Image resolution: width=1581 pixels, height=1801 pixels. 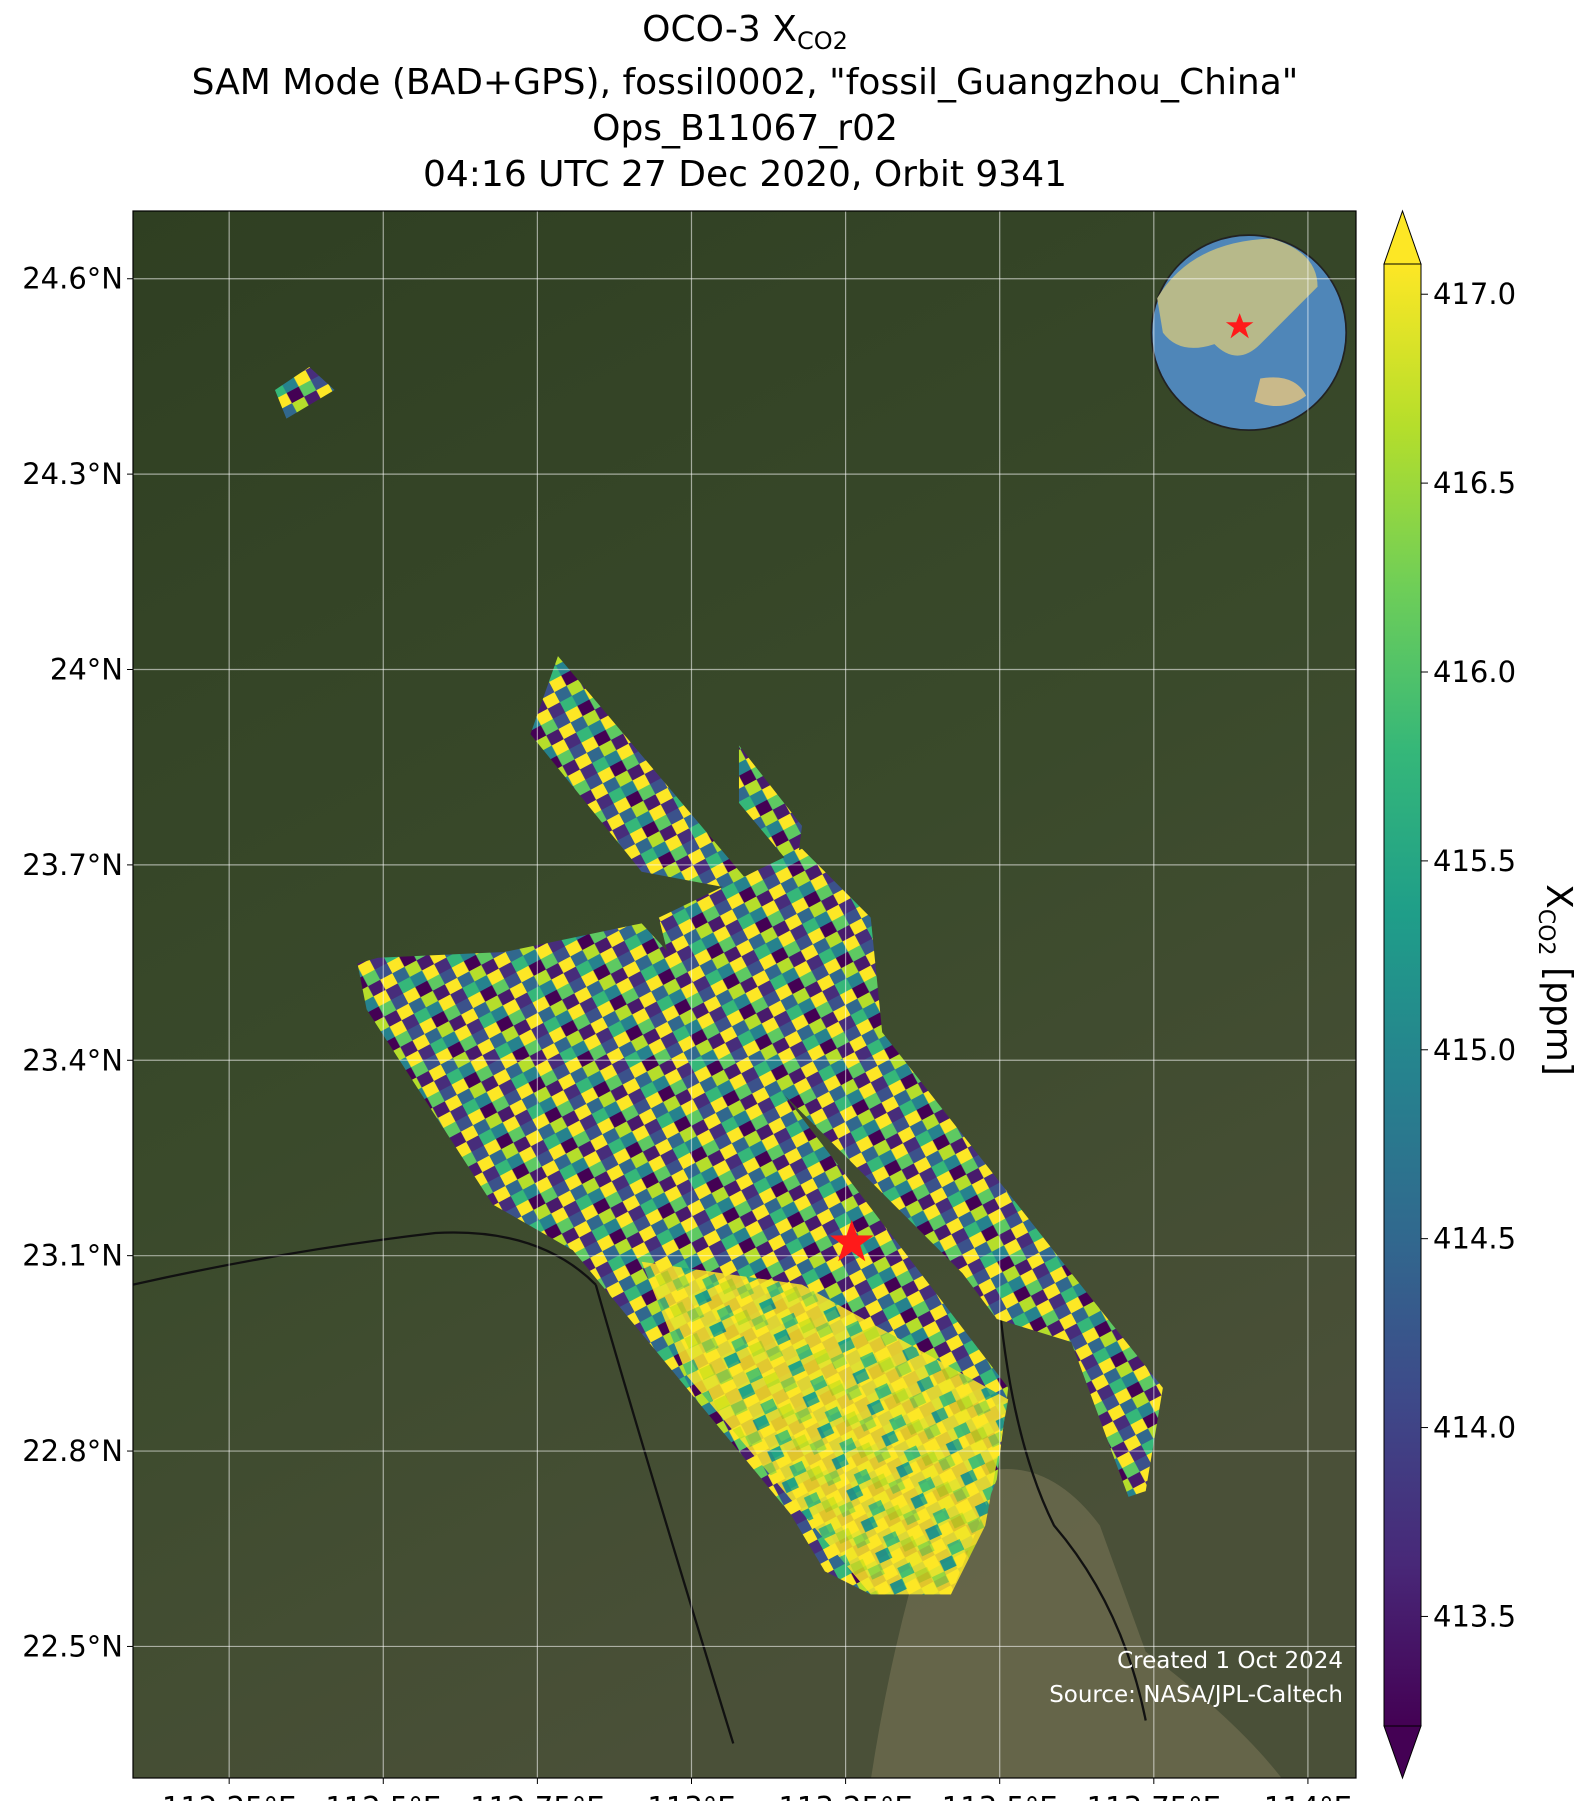 What do you see at coordinates (1402, 995) in the screenshot?
I see `colorbar-body` at bounding box center [1402, 995].